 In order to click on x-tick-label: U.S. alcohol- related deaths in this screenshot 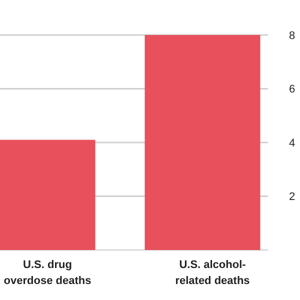, I will do `click(212, 273)`.